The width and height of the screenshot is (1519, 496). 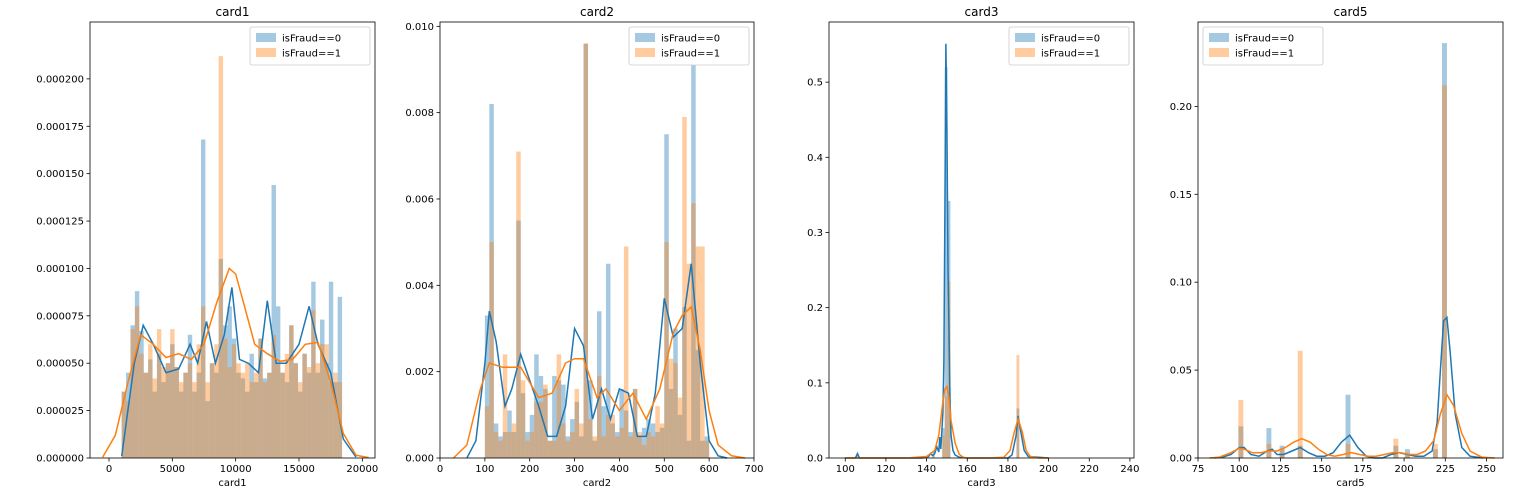 I want to click on x-tick-label: 700, so click(x=753, y=469).